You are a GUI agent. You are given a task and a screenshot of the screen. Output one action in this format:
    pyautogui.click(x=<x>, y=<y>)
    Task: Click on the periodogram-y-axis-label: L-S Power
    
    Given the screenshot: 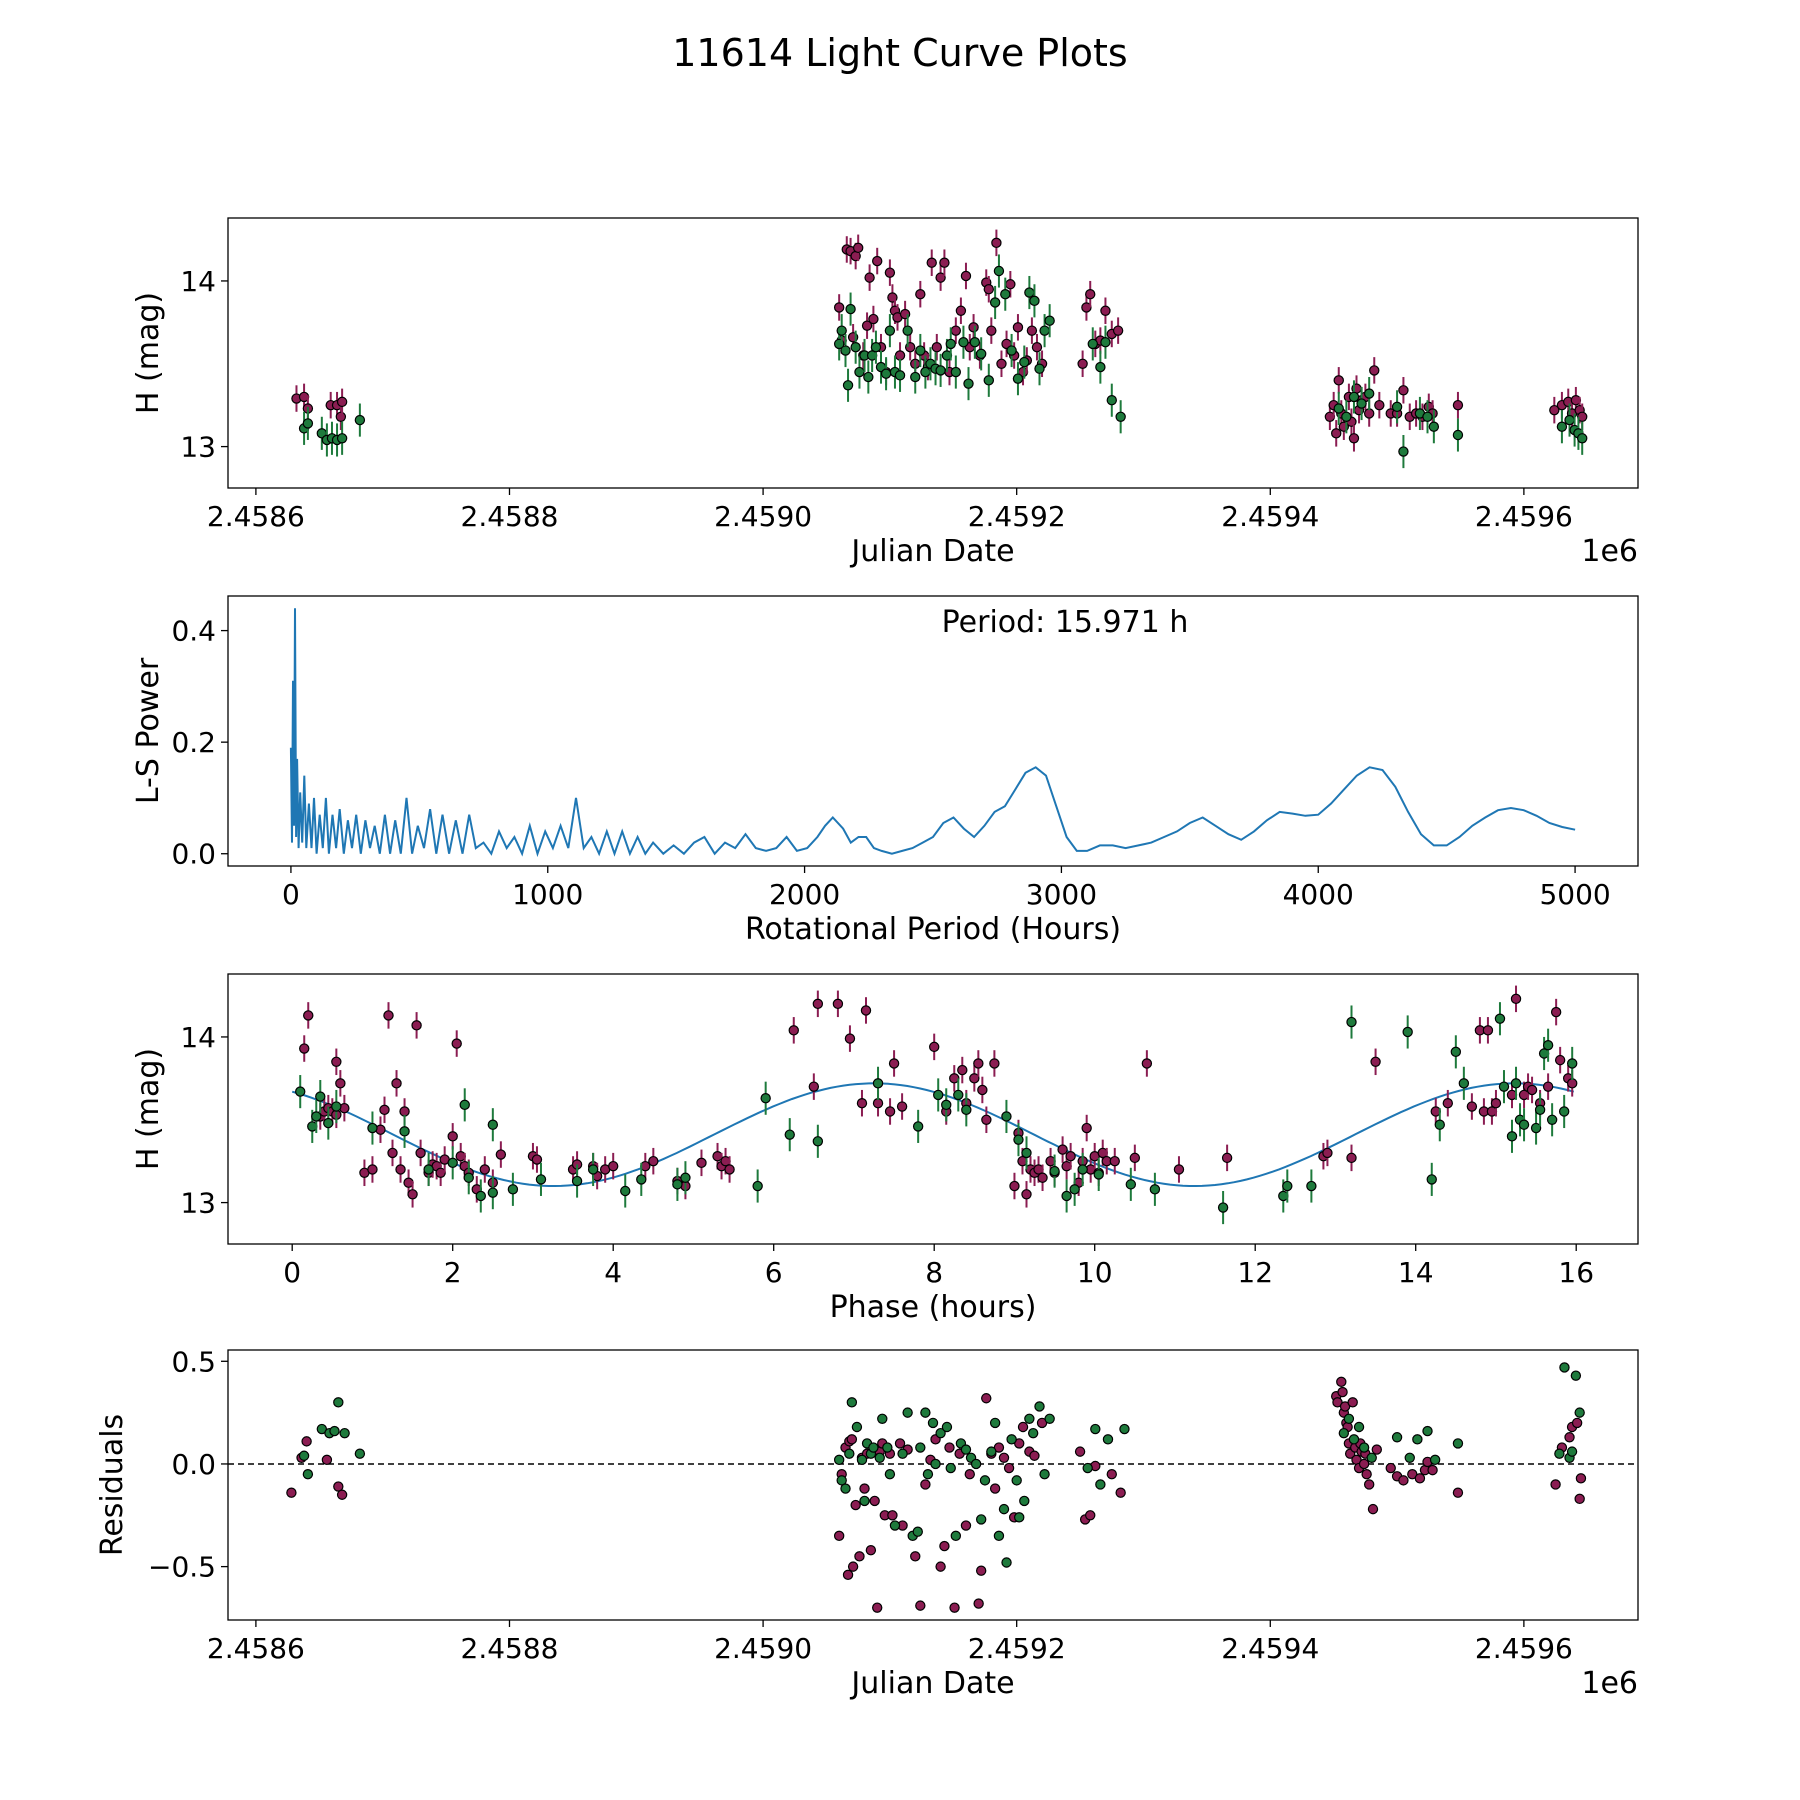 What is the action you would take?
    pyautogui.click(x=148, y=730)
    